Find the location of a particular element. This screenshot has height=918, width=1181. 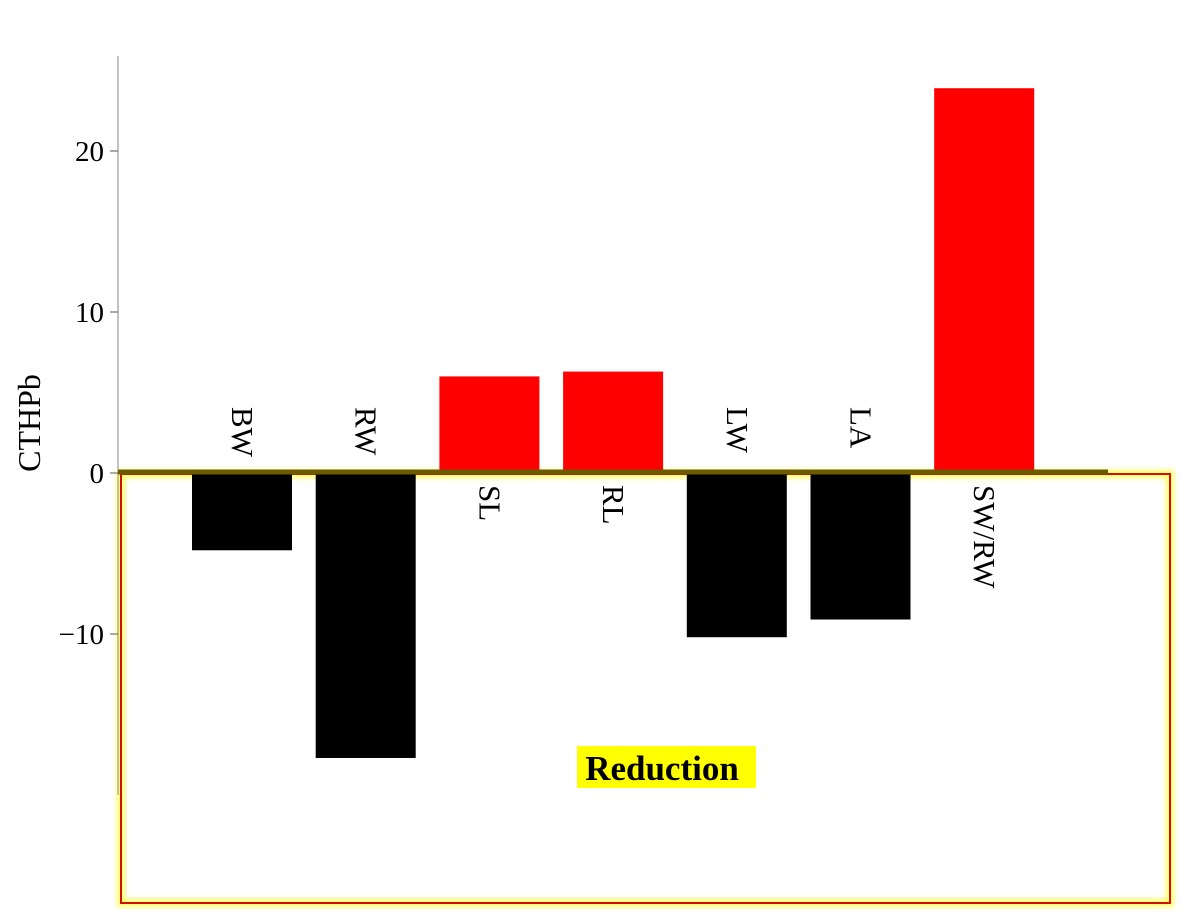

category-label: LA is located at coordinates (861, 428).